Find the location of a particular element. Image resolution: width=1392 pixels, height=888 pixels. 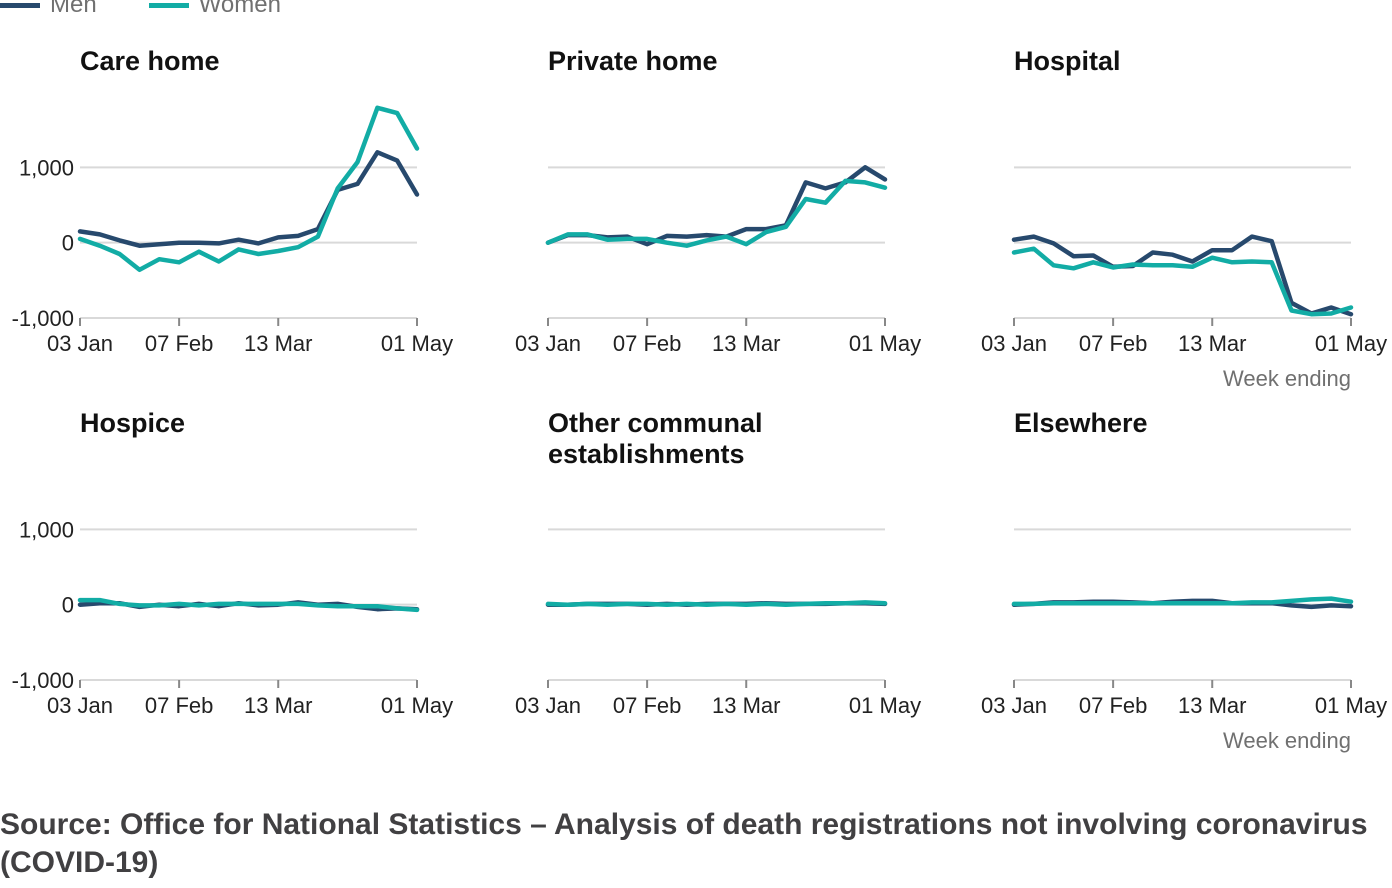

legend-label-women: Women is located at coordinates (239, 9).